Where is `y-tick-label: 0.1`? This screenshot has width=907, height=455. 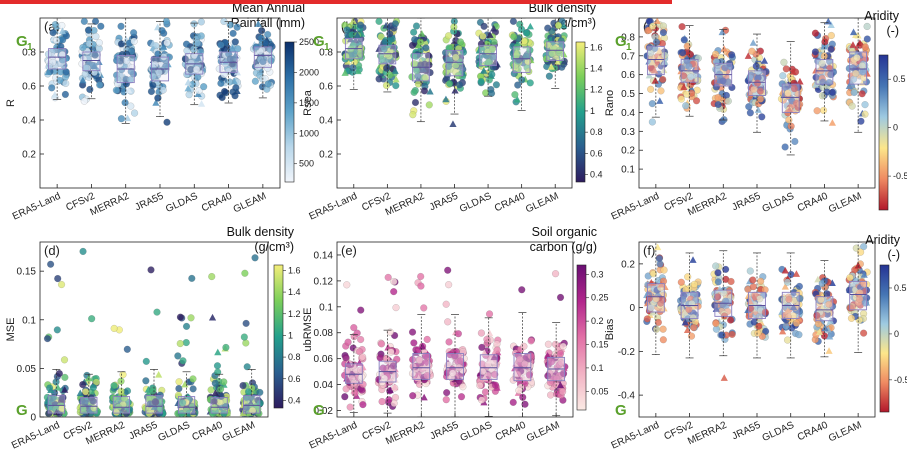
y-tick-label: 0.1 is located at coordinates (326, 307).